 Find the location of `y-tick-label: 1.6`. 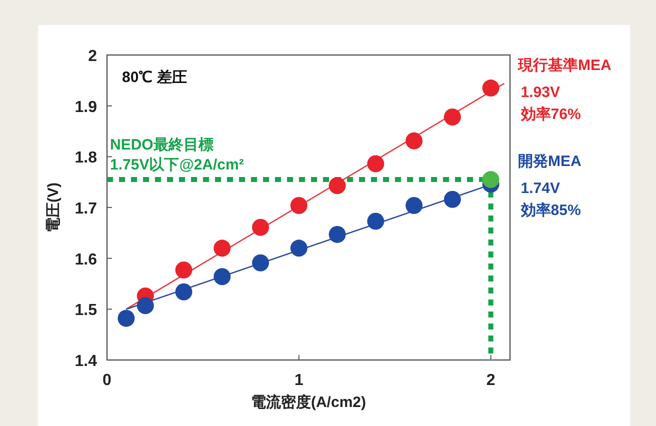

y-tick-label: 1.6 is located at coordinates (86, 259).